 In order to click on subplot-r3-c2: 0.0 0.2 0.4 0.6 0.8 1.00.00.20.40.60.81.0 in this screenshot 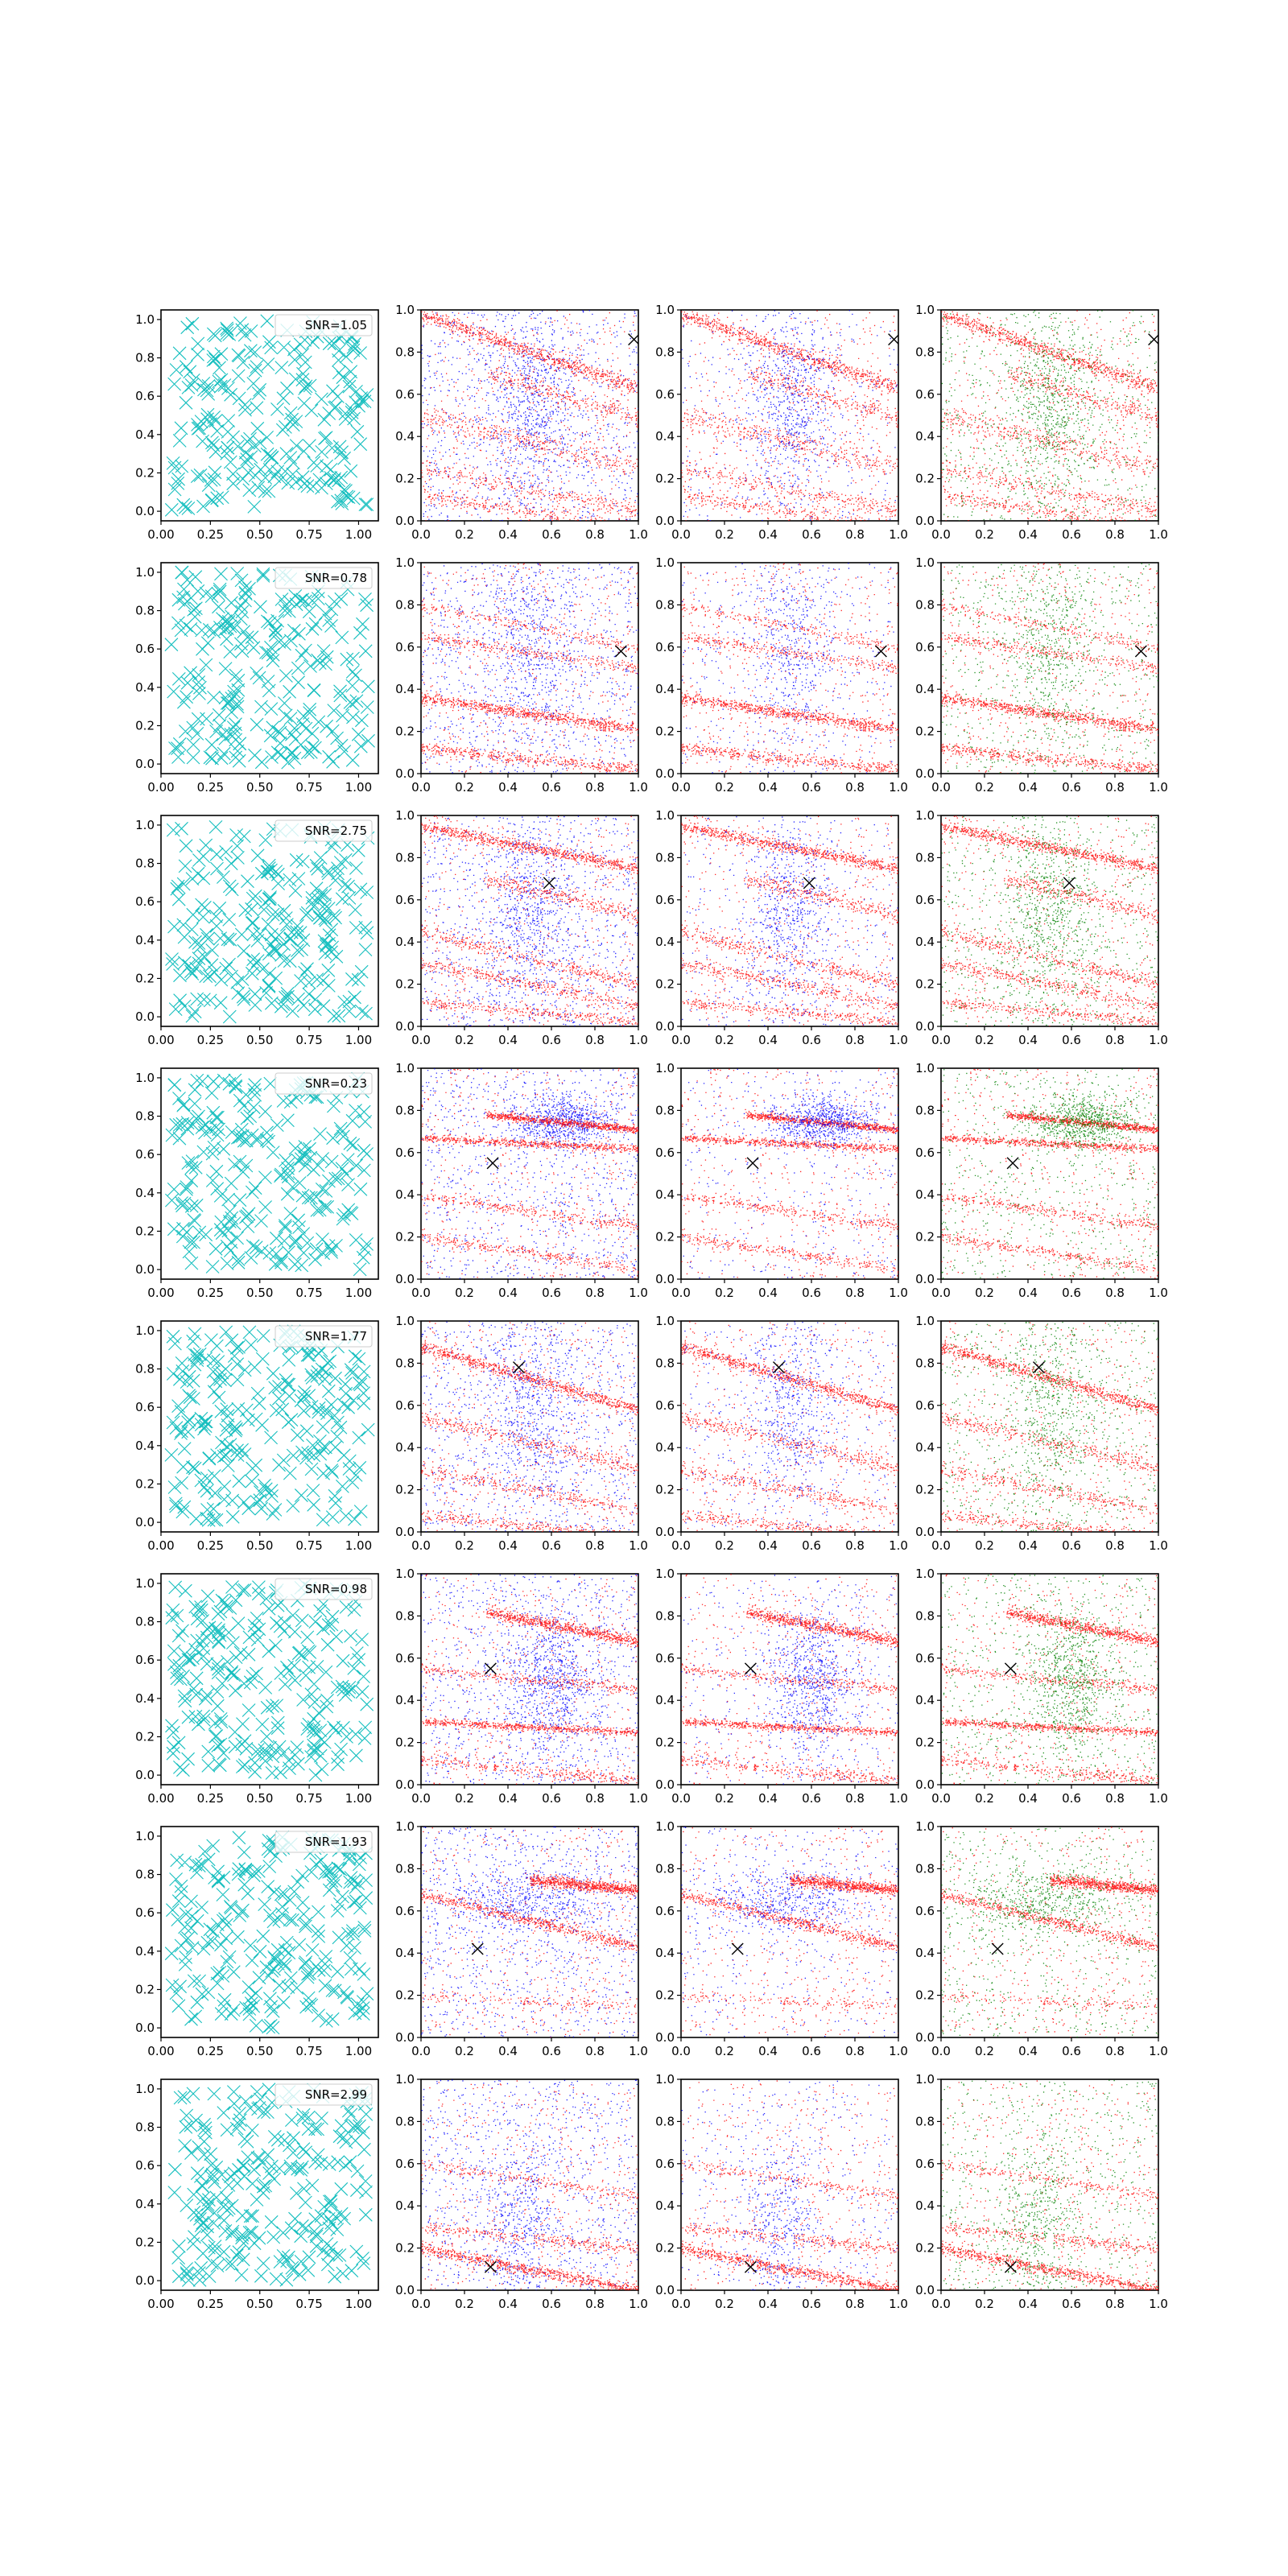, I will do `click(781, 1180)`.